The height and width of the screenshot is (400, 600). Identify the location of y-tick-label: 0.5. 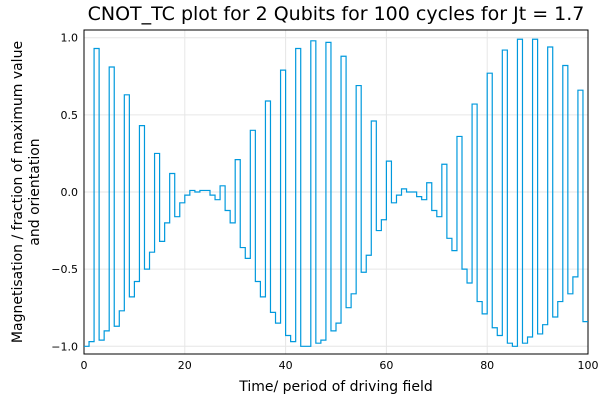
(70, 115).